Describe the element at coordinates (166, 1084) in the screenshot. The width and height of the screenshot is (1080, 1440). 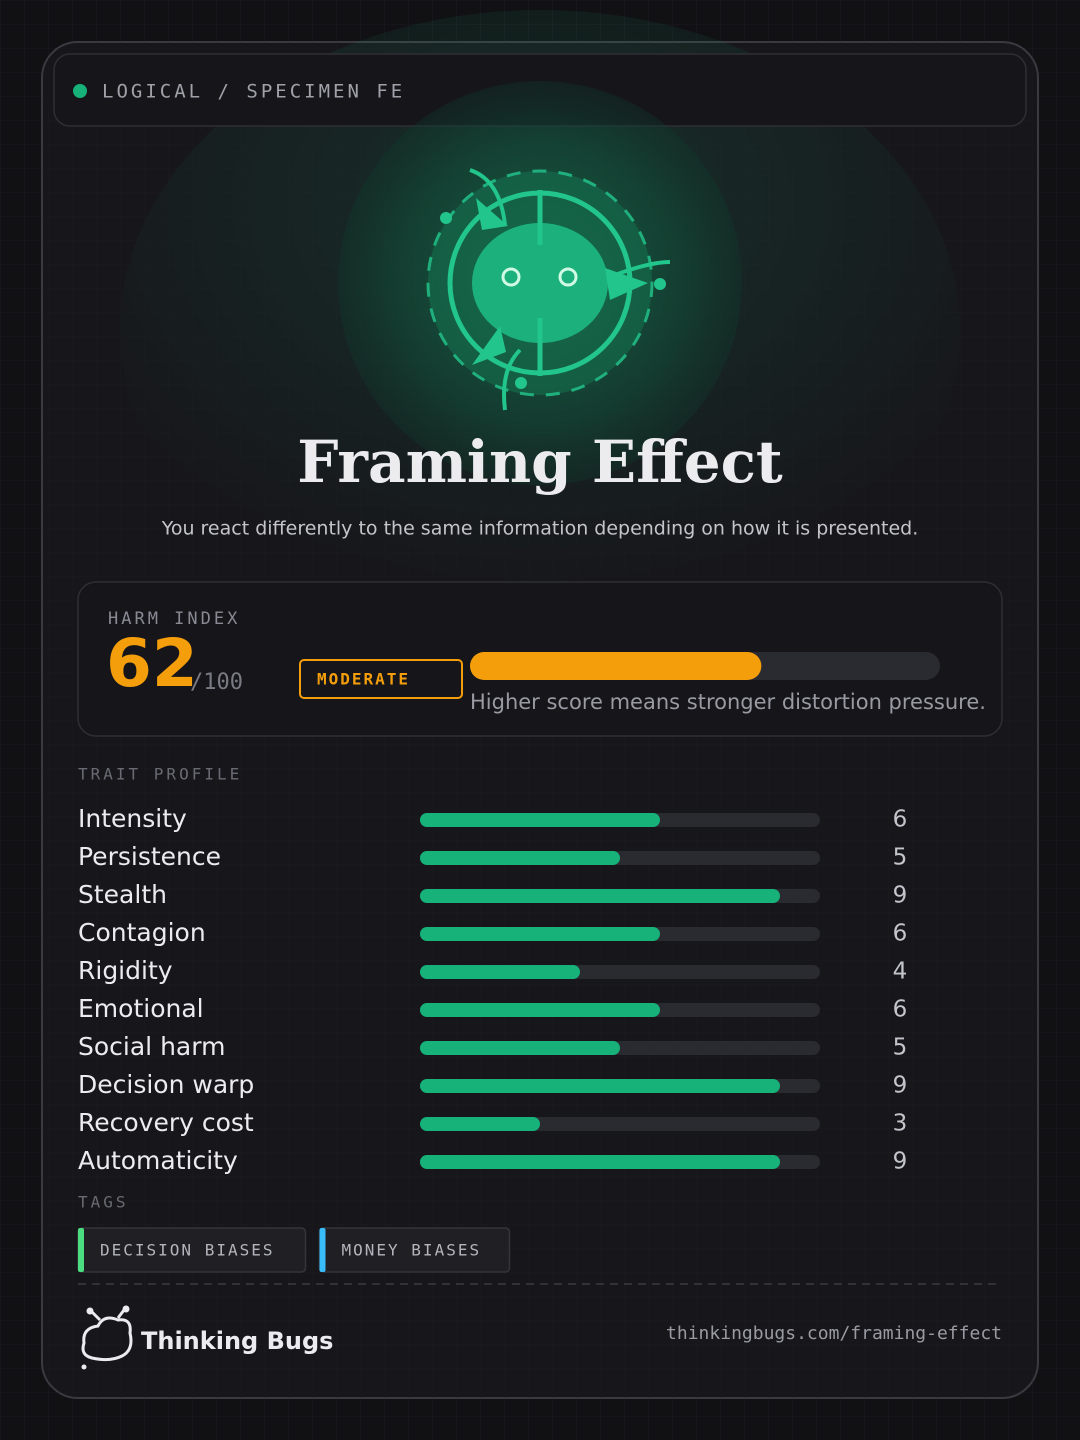
I see `trait-name: Decision warp` at that location.